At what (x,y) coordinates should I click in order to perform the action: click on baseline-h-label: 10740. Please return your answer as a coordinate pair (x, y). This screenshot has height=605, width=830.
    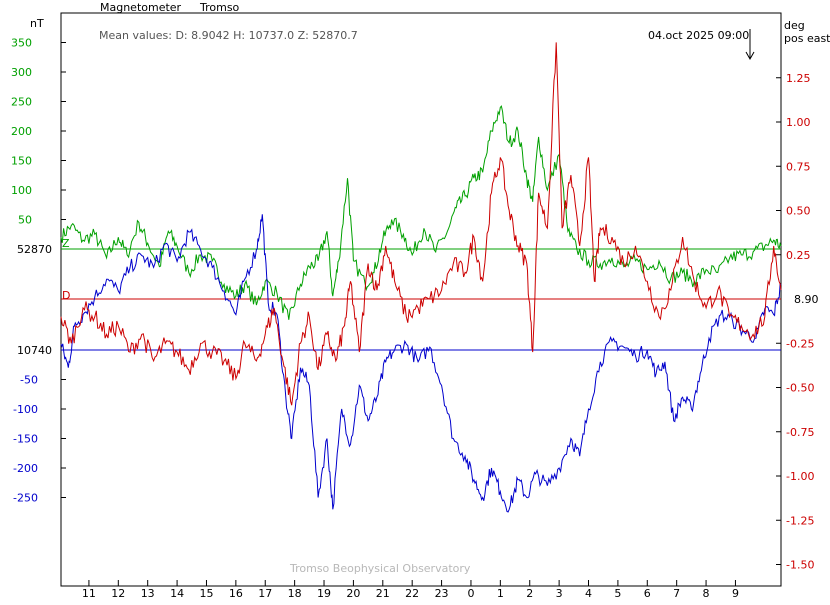
    Looking at the image, I should click on (34, 350).